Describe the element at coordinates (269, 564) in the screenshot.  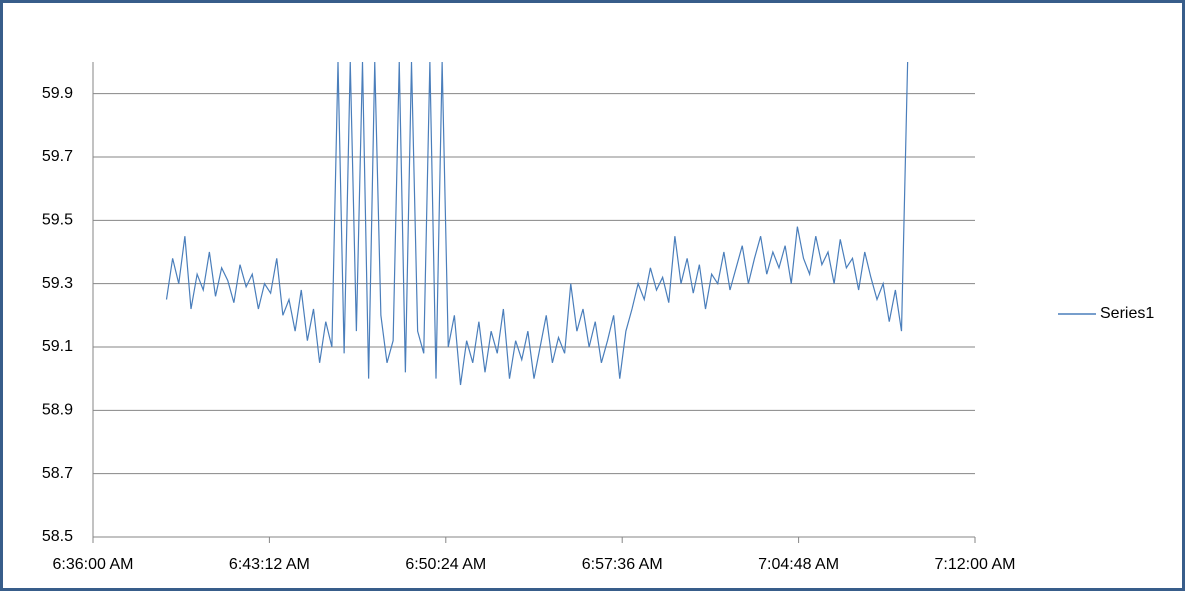
I see `x-tick-label: 6:43:12 AM` at that location.